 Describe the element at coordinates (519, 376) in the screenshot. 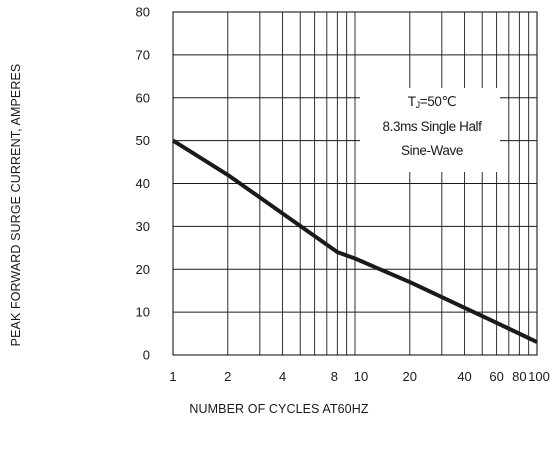

I see `x-tick-label: 80` at that location.